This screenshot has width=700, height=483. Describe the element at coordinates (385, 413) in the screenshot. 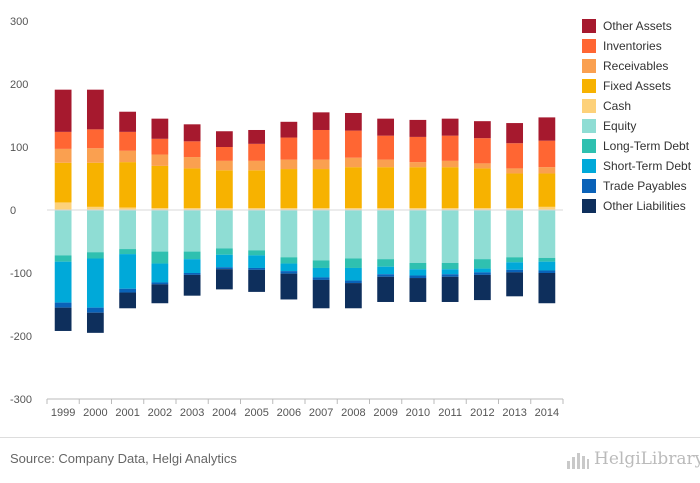

I see `x-tick-label: 2009` at that location.